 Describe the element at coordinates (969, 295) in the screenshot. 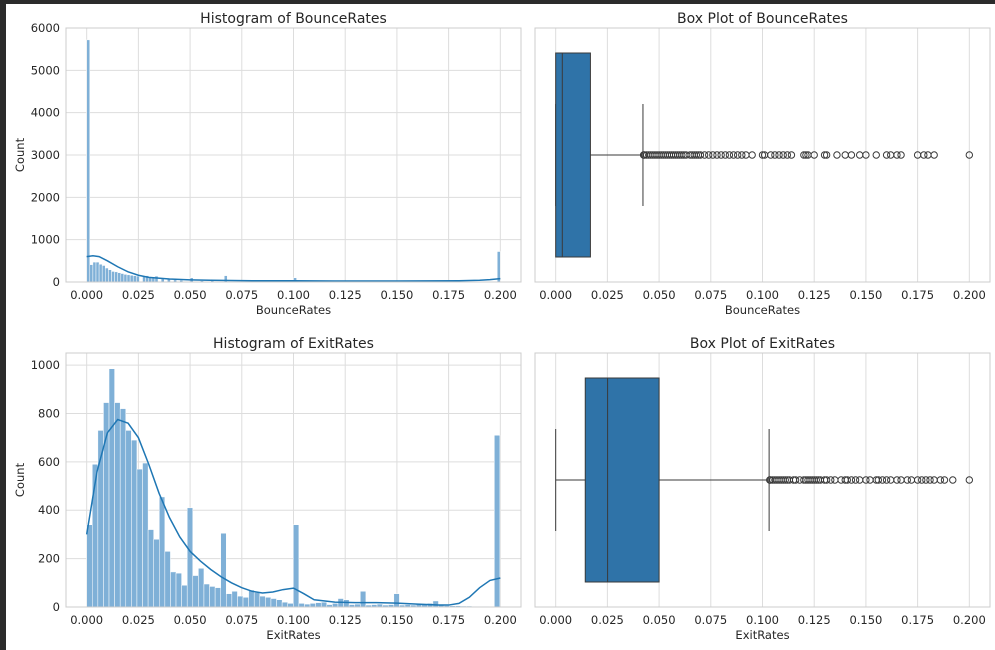

I see `x-tick-label: 0.200` at that location.